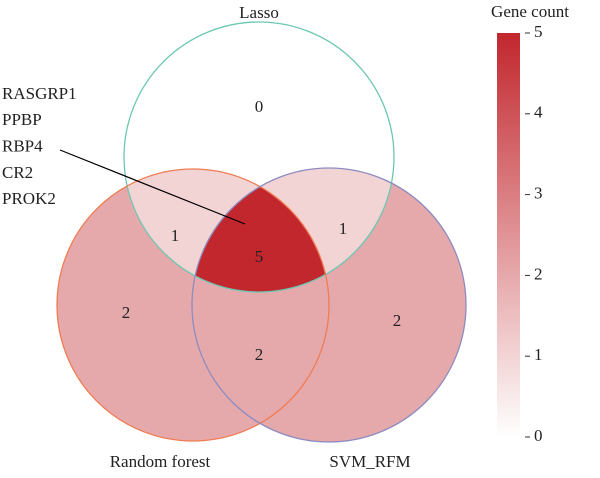  What do you see at coordinates (259, 106) in the screenshot?
I see `region-value: 0` at bounding box center [259, 106].